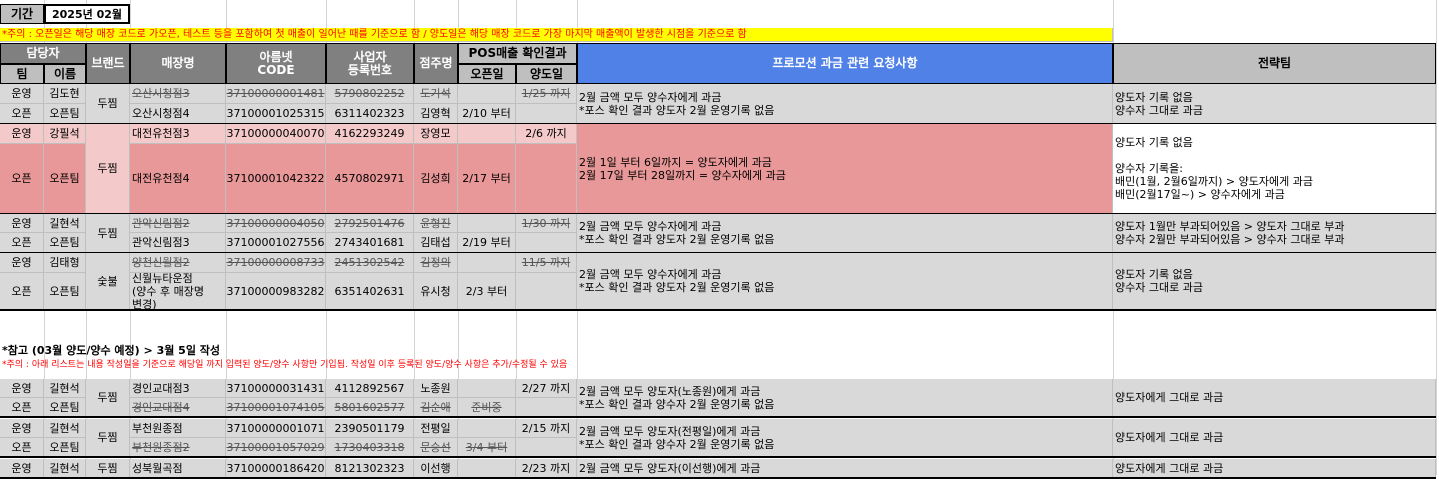  What do you see at coordinates (487, 407) in the screenshot?
I see `cell-open-date: 준비중` at bounding box center [487, 407].